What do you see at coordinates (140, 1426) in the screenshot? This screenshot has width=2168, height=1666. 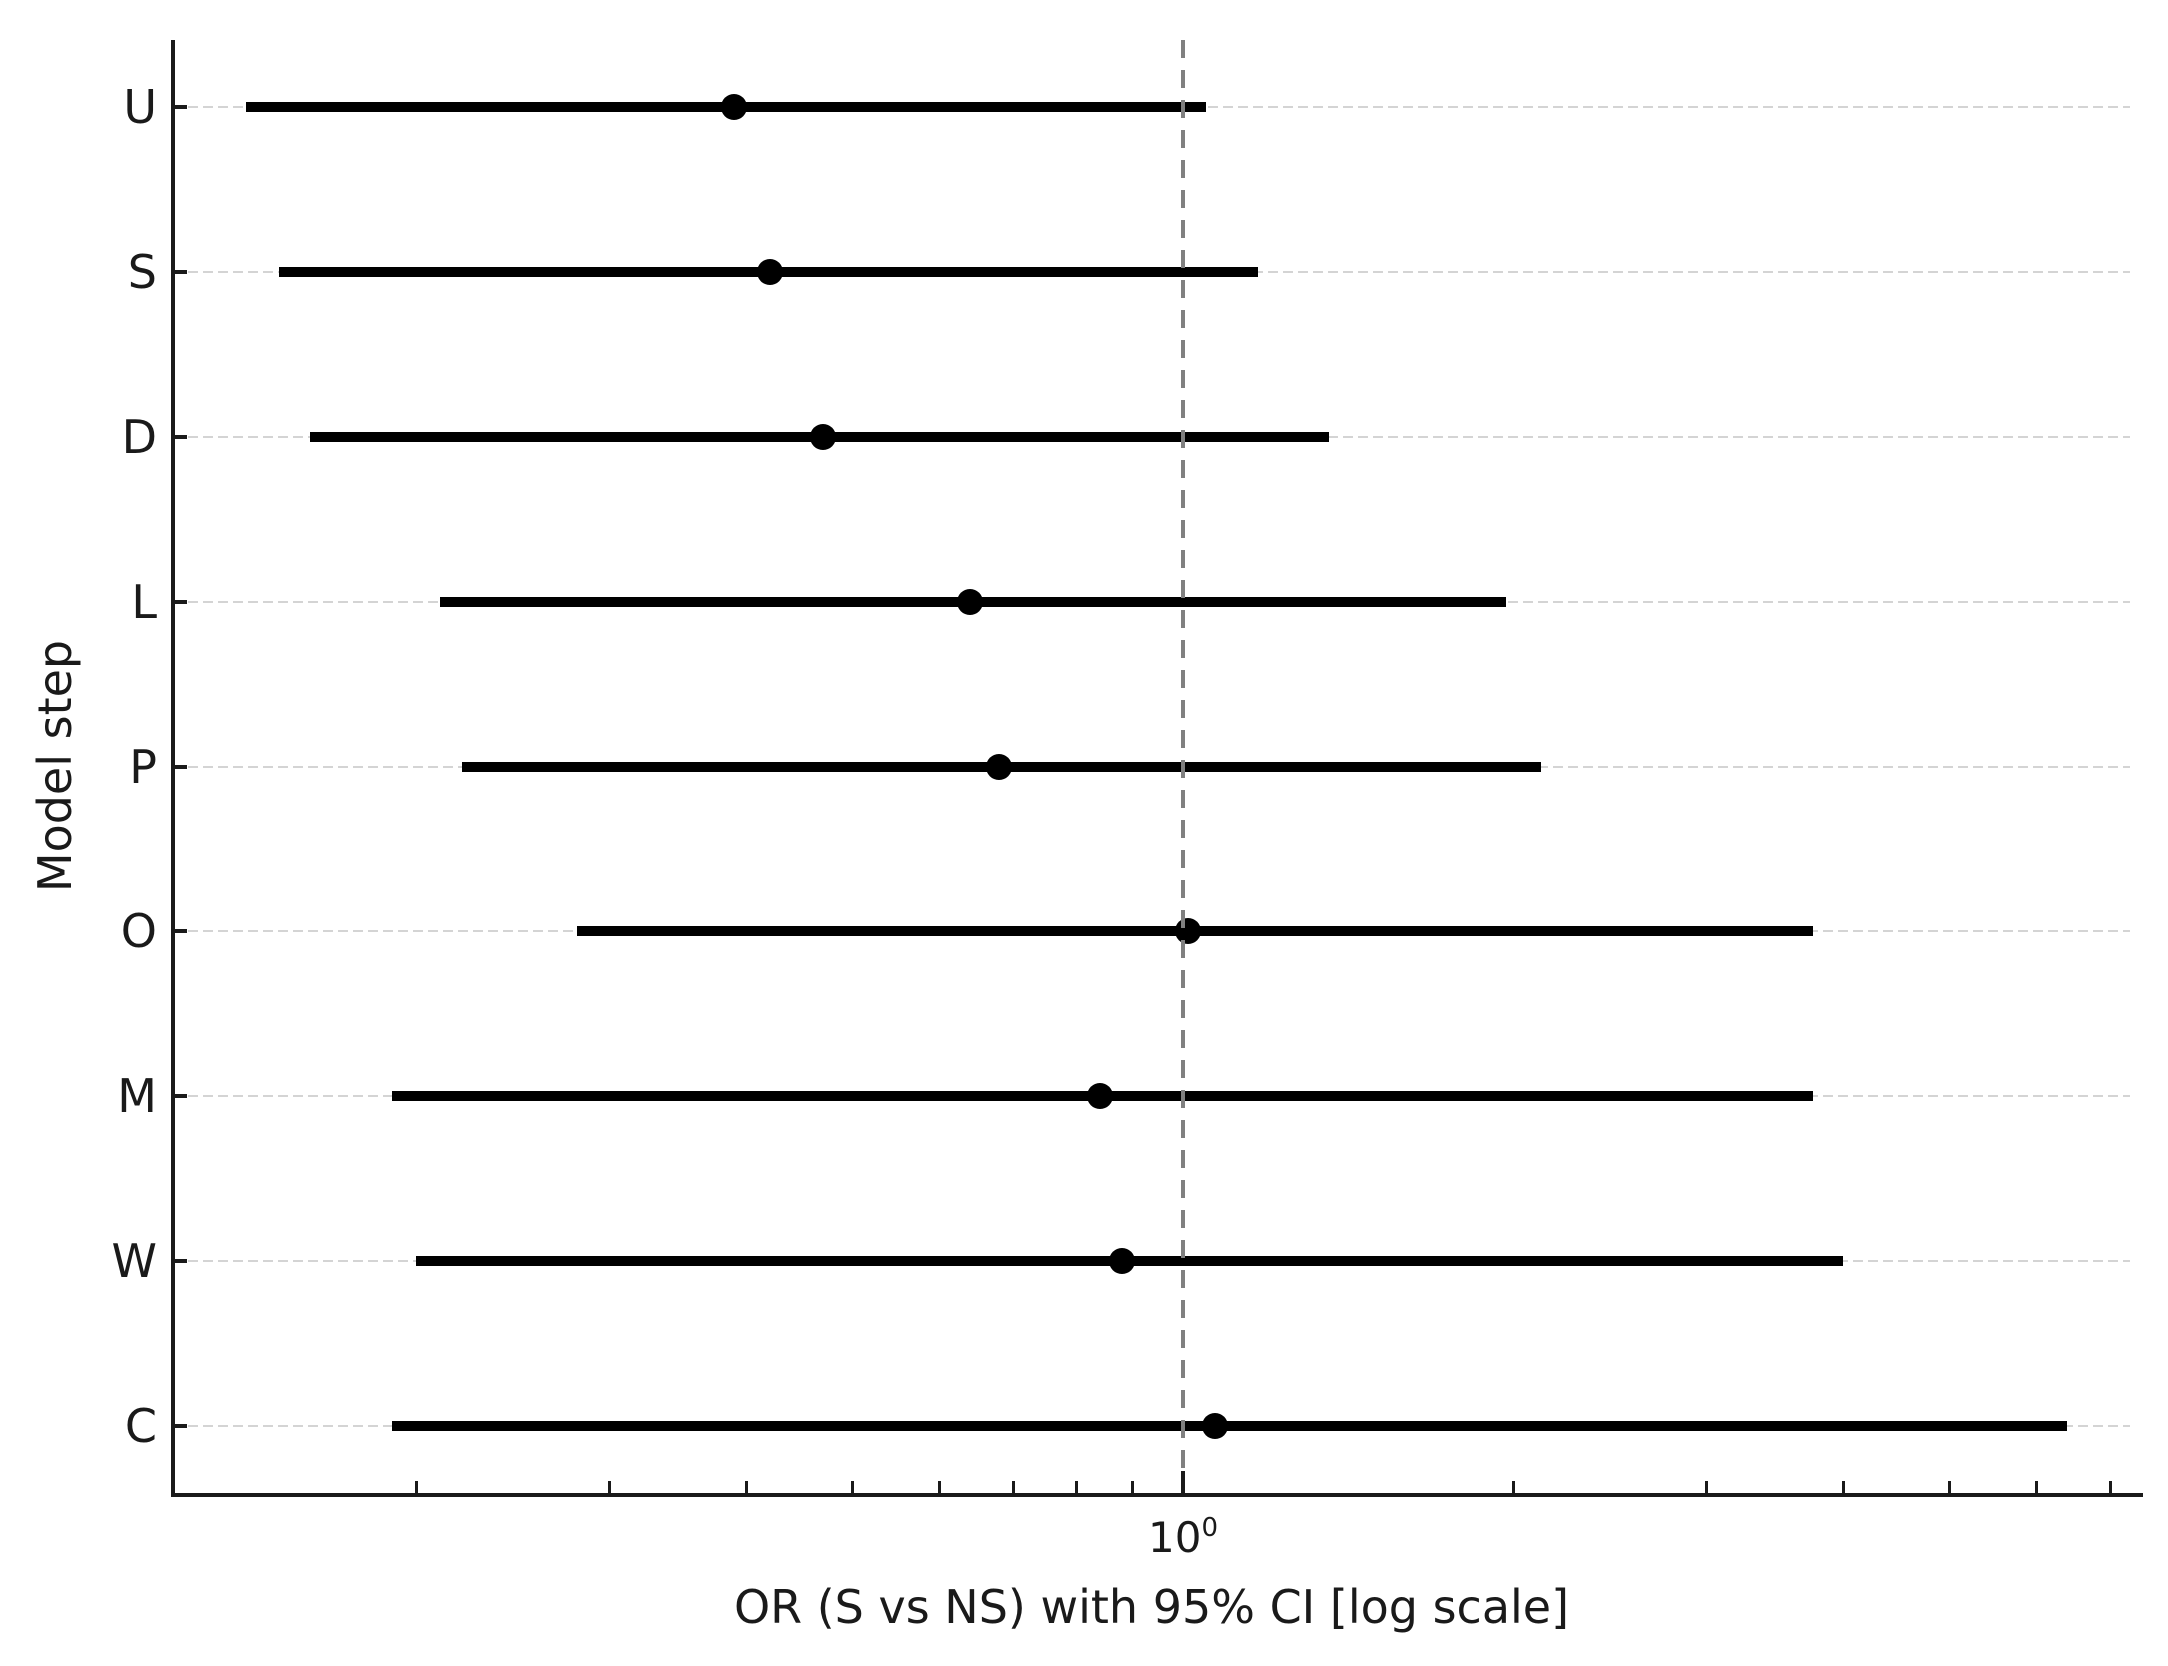 I see `y-tick-label: C` at bounding box center [140, 1426].